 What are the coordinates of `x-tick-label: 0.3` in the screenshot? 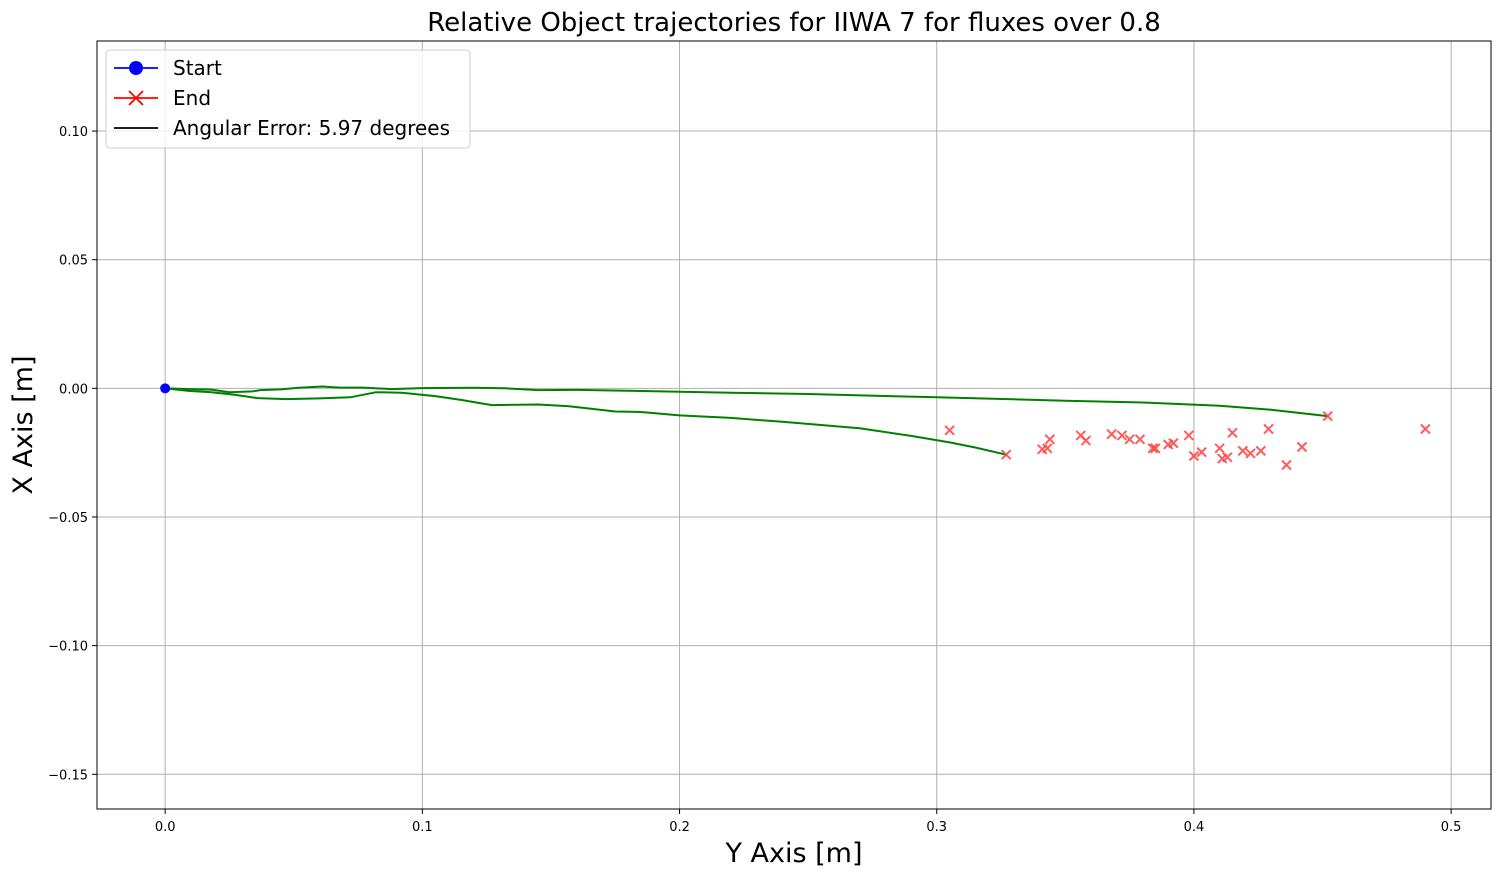 It's located at (936, 827).